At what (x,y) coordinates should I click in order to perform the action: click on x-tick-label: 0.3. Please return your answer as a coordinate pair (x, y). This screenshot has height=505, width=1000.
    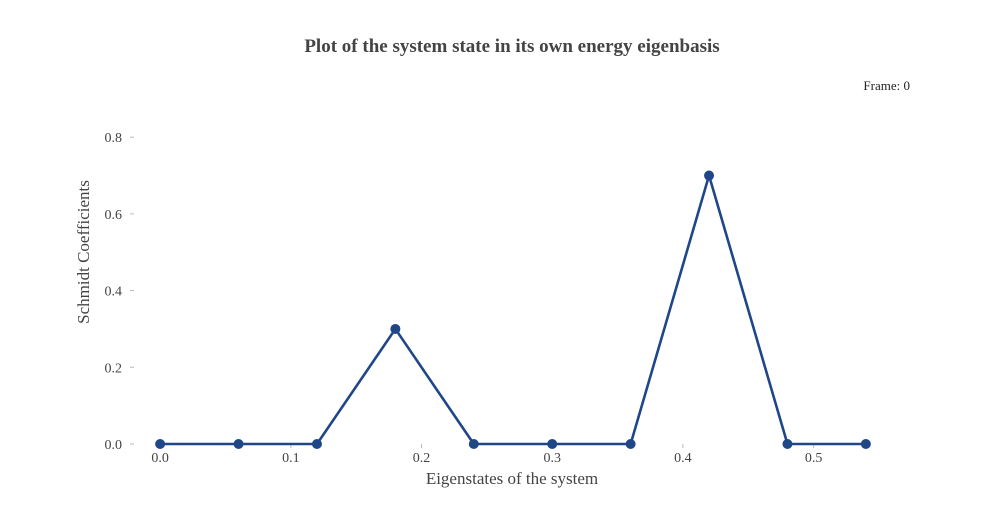
    Looking at the image, I should click on (552, 458).